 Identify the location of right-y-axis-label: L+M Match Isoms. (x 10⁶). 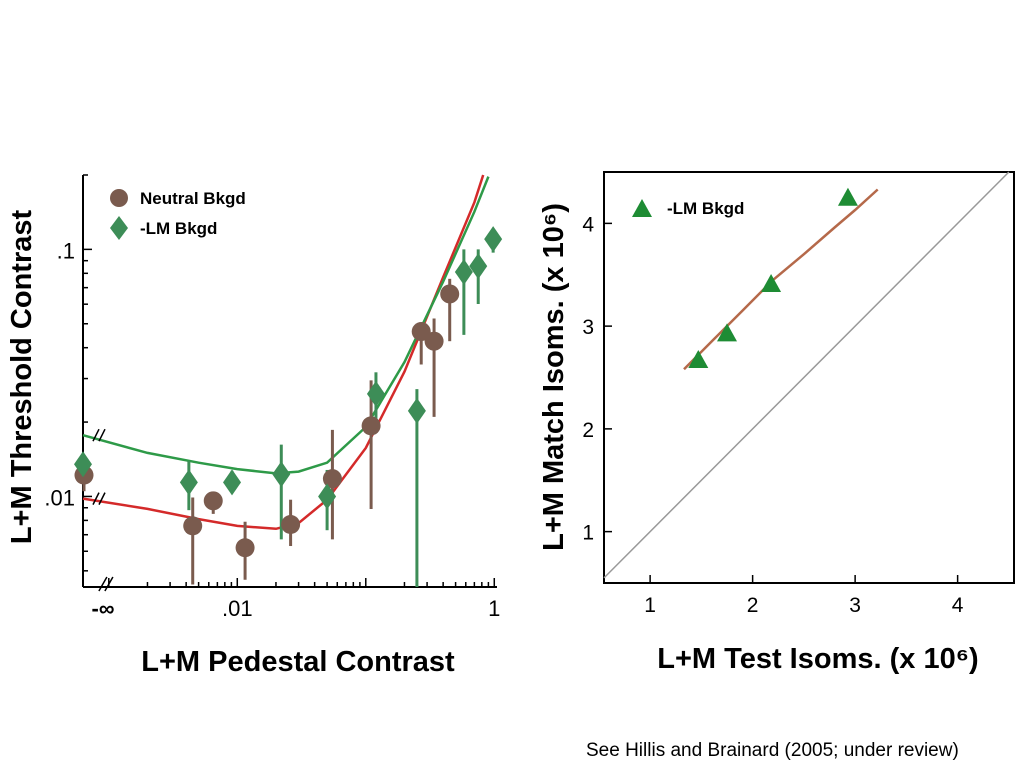
(554, 377).